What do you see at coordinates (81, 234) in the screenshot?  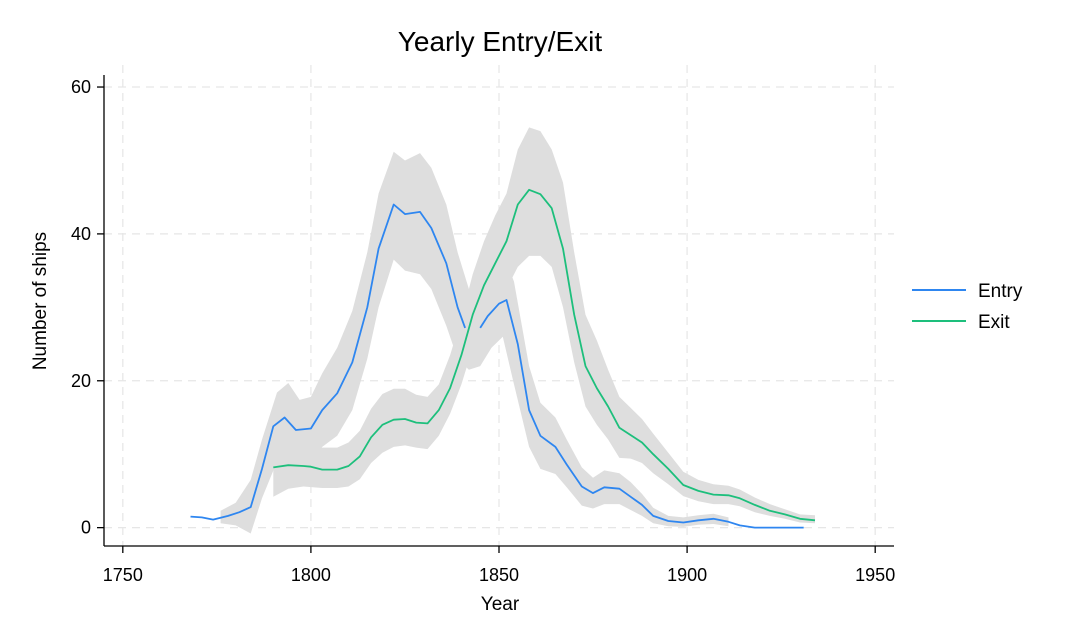 I see `y-tick-label: 40` at bounding box center [81, 234].